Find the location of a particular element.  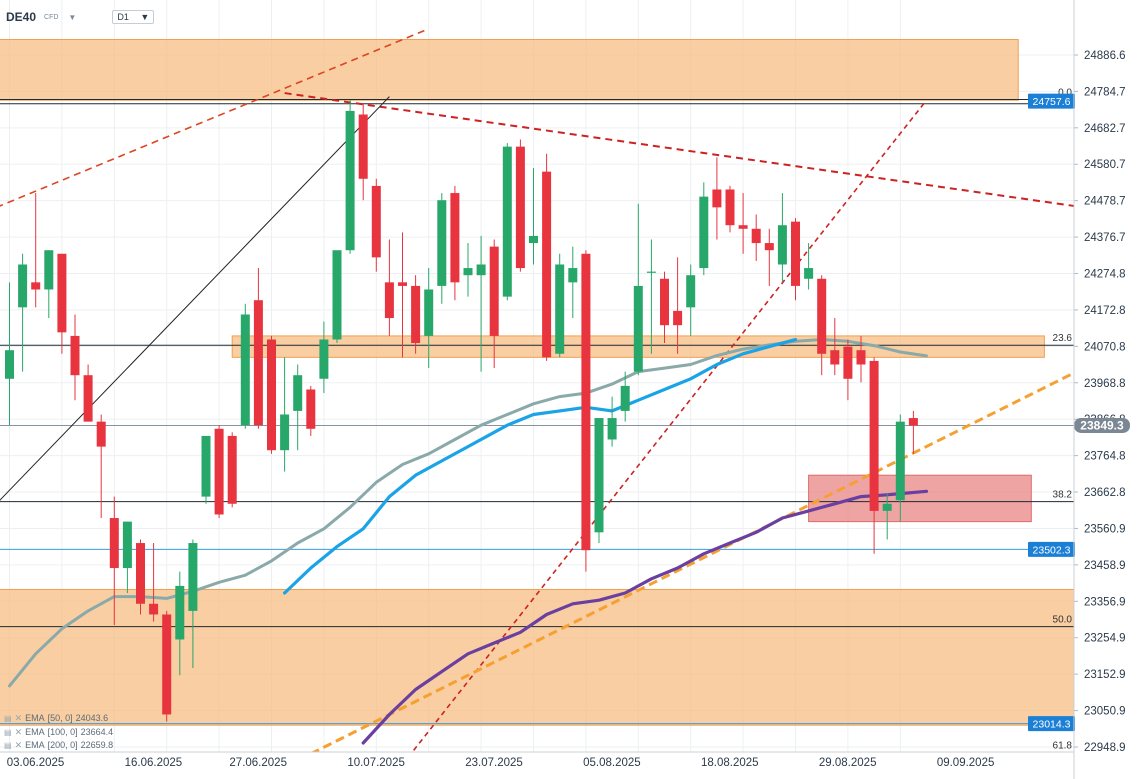

price-badge-level_b: 23502.3 is located at coordinates (1051, 549).